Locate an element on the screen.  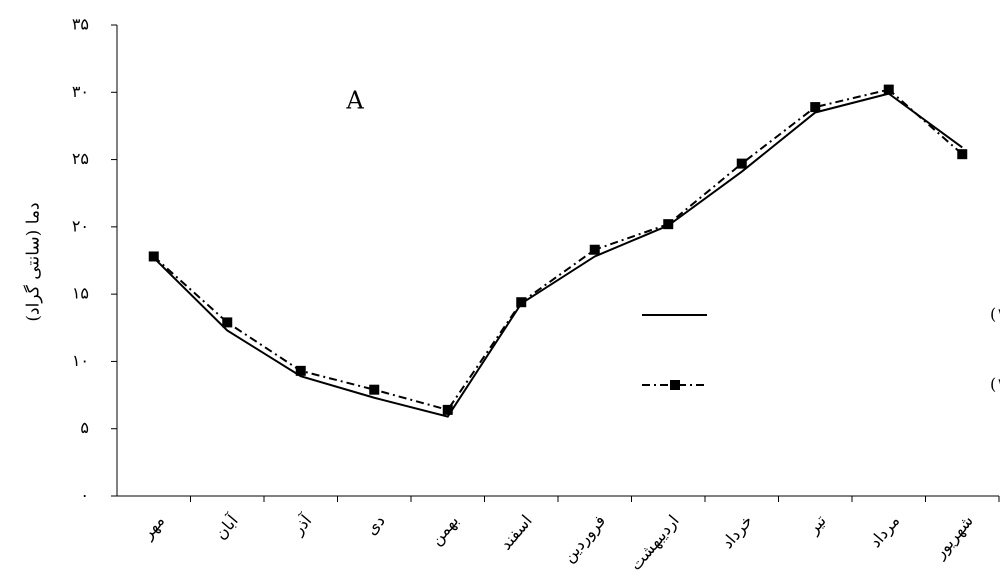
x-tick-label: آبان is located at coordinates (226, 526).